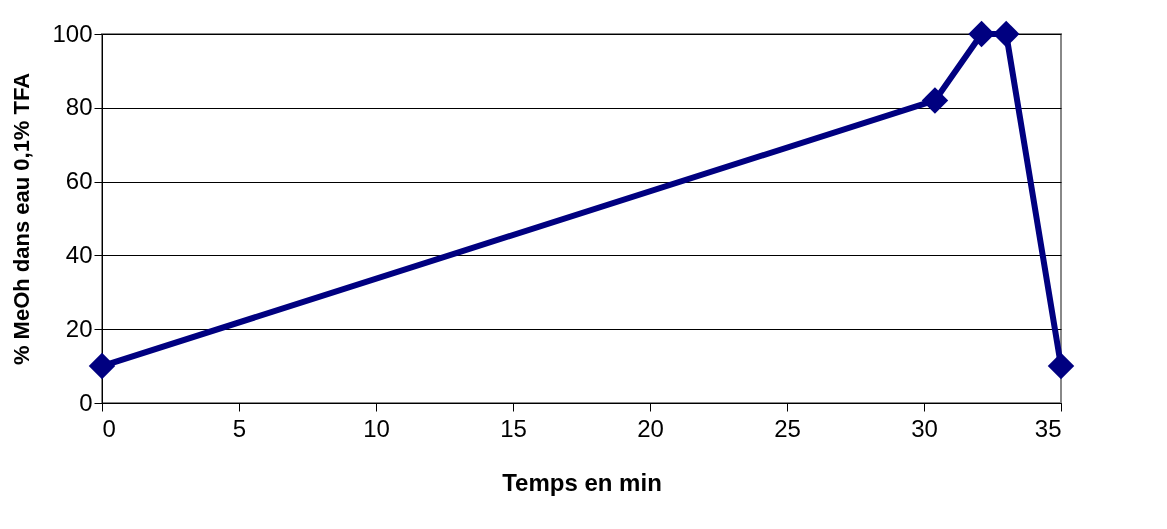 Image resolution: width=1167 pixels, height=529 pixels. What do you see at coordinates (22, 219) in the screenshot?
I see `y-axis-title: % MeOh dans eau 0,1% TFA` at bounding box center [22, 219].